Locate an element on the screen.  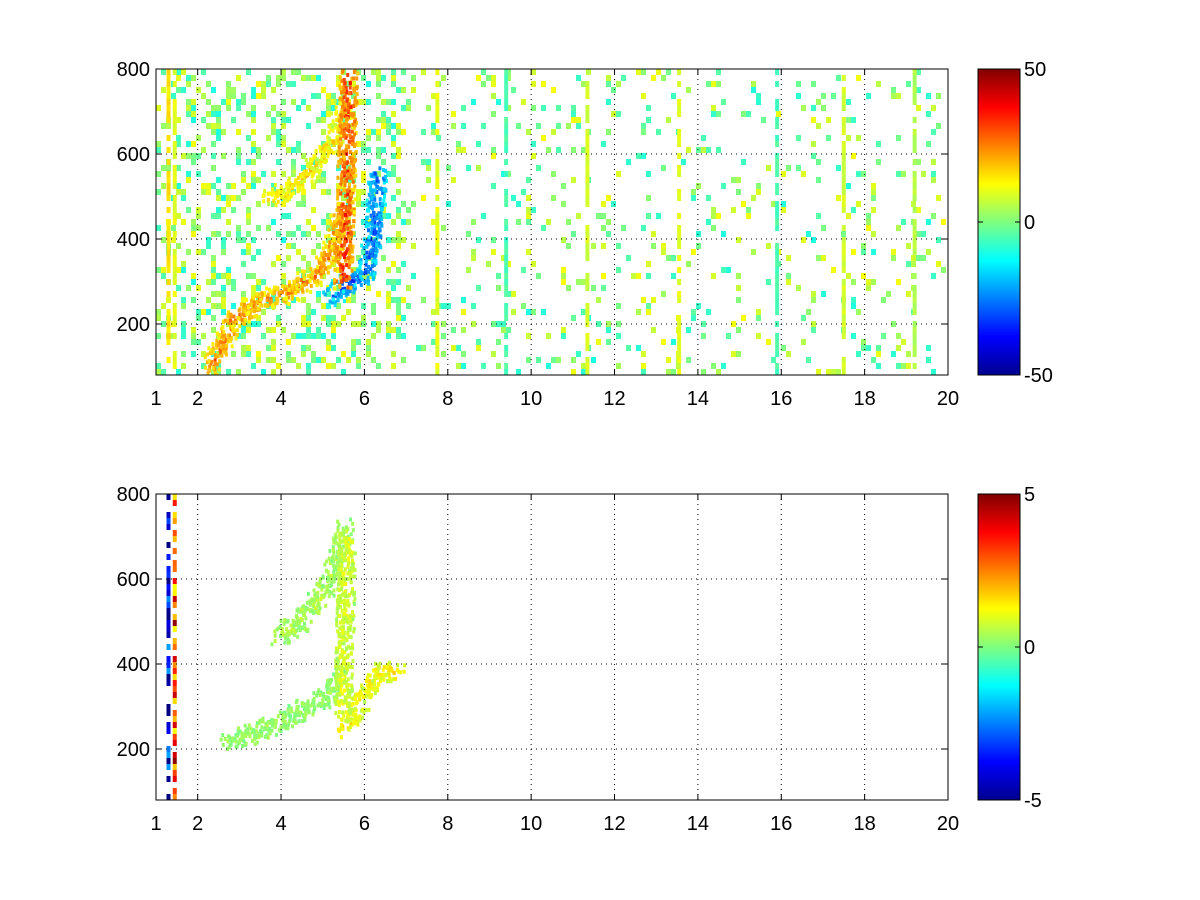
y-tick-label: 200 is located at coordinates (133, 750).